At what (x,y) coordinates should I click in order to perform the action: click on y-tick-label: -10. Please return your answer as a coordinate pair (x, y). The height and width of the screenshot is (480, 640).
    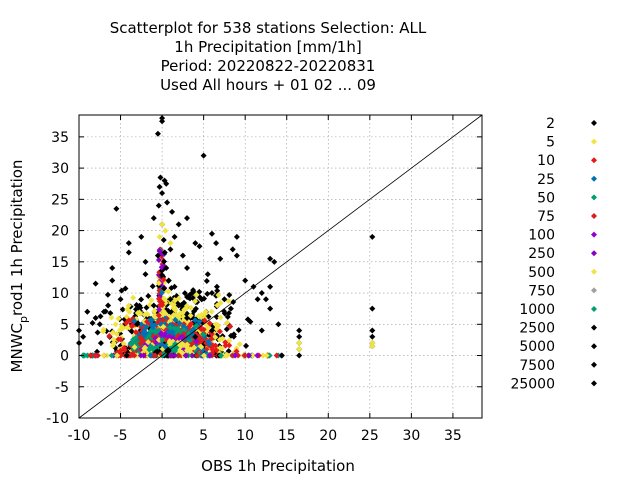
    Looking at the image, I should click on (57, 419).